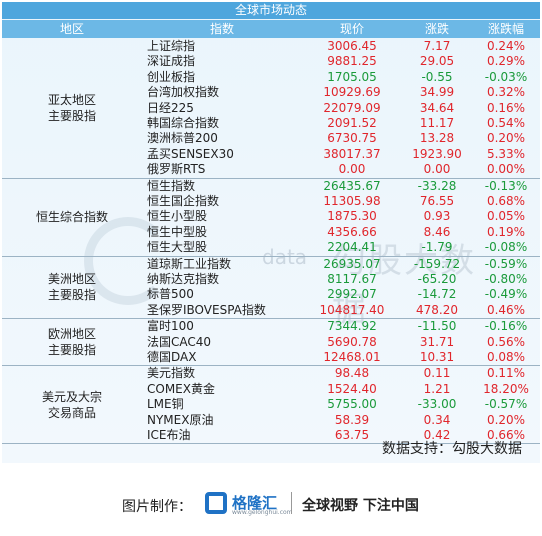 Image resolution: width=542 pixels, height=536 pixels. Describe the element at coordinates (437, 341) in the screenshot. I see `index-change: 31.71` at that location.